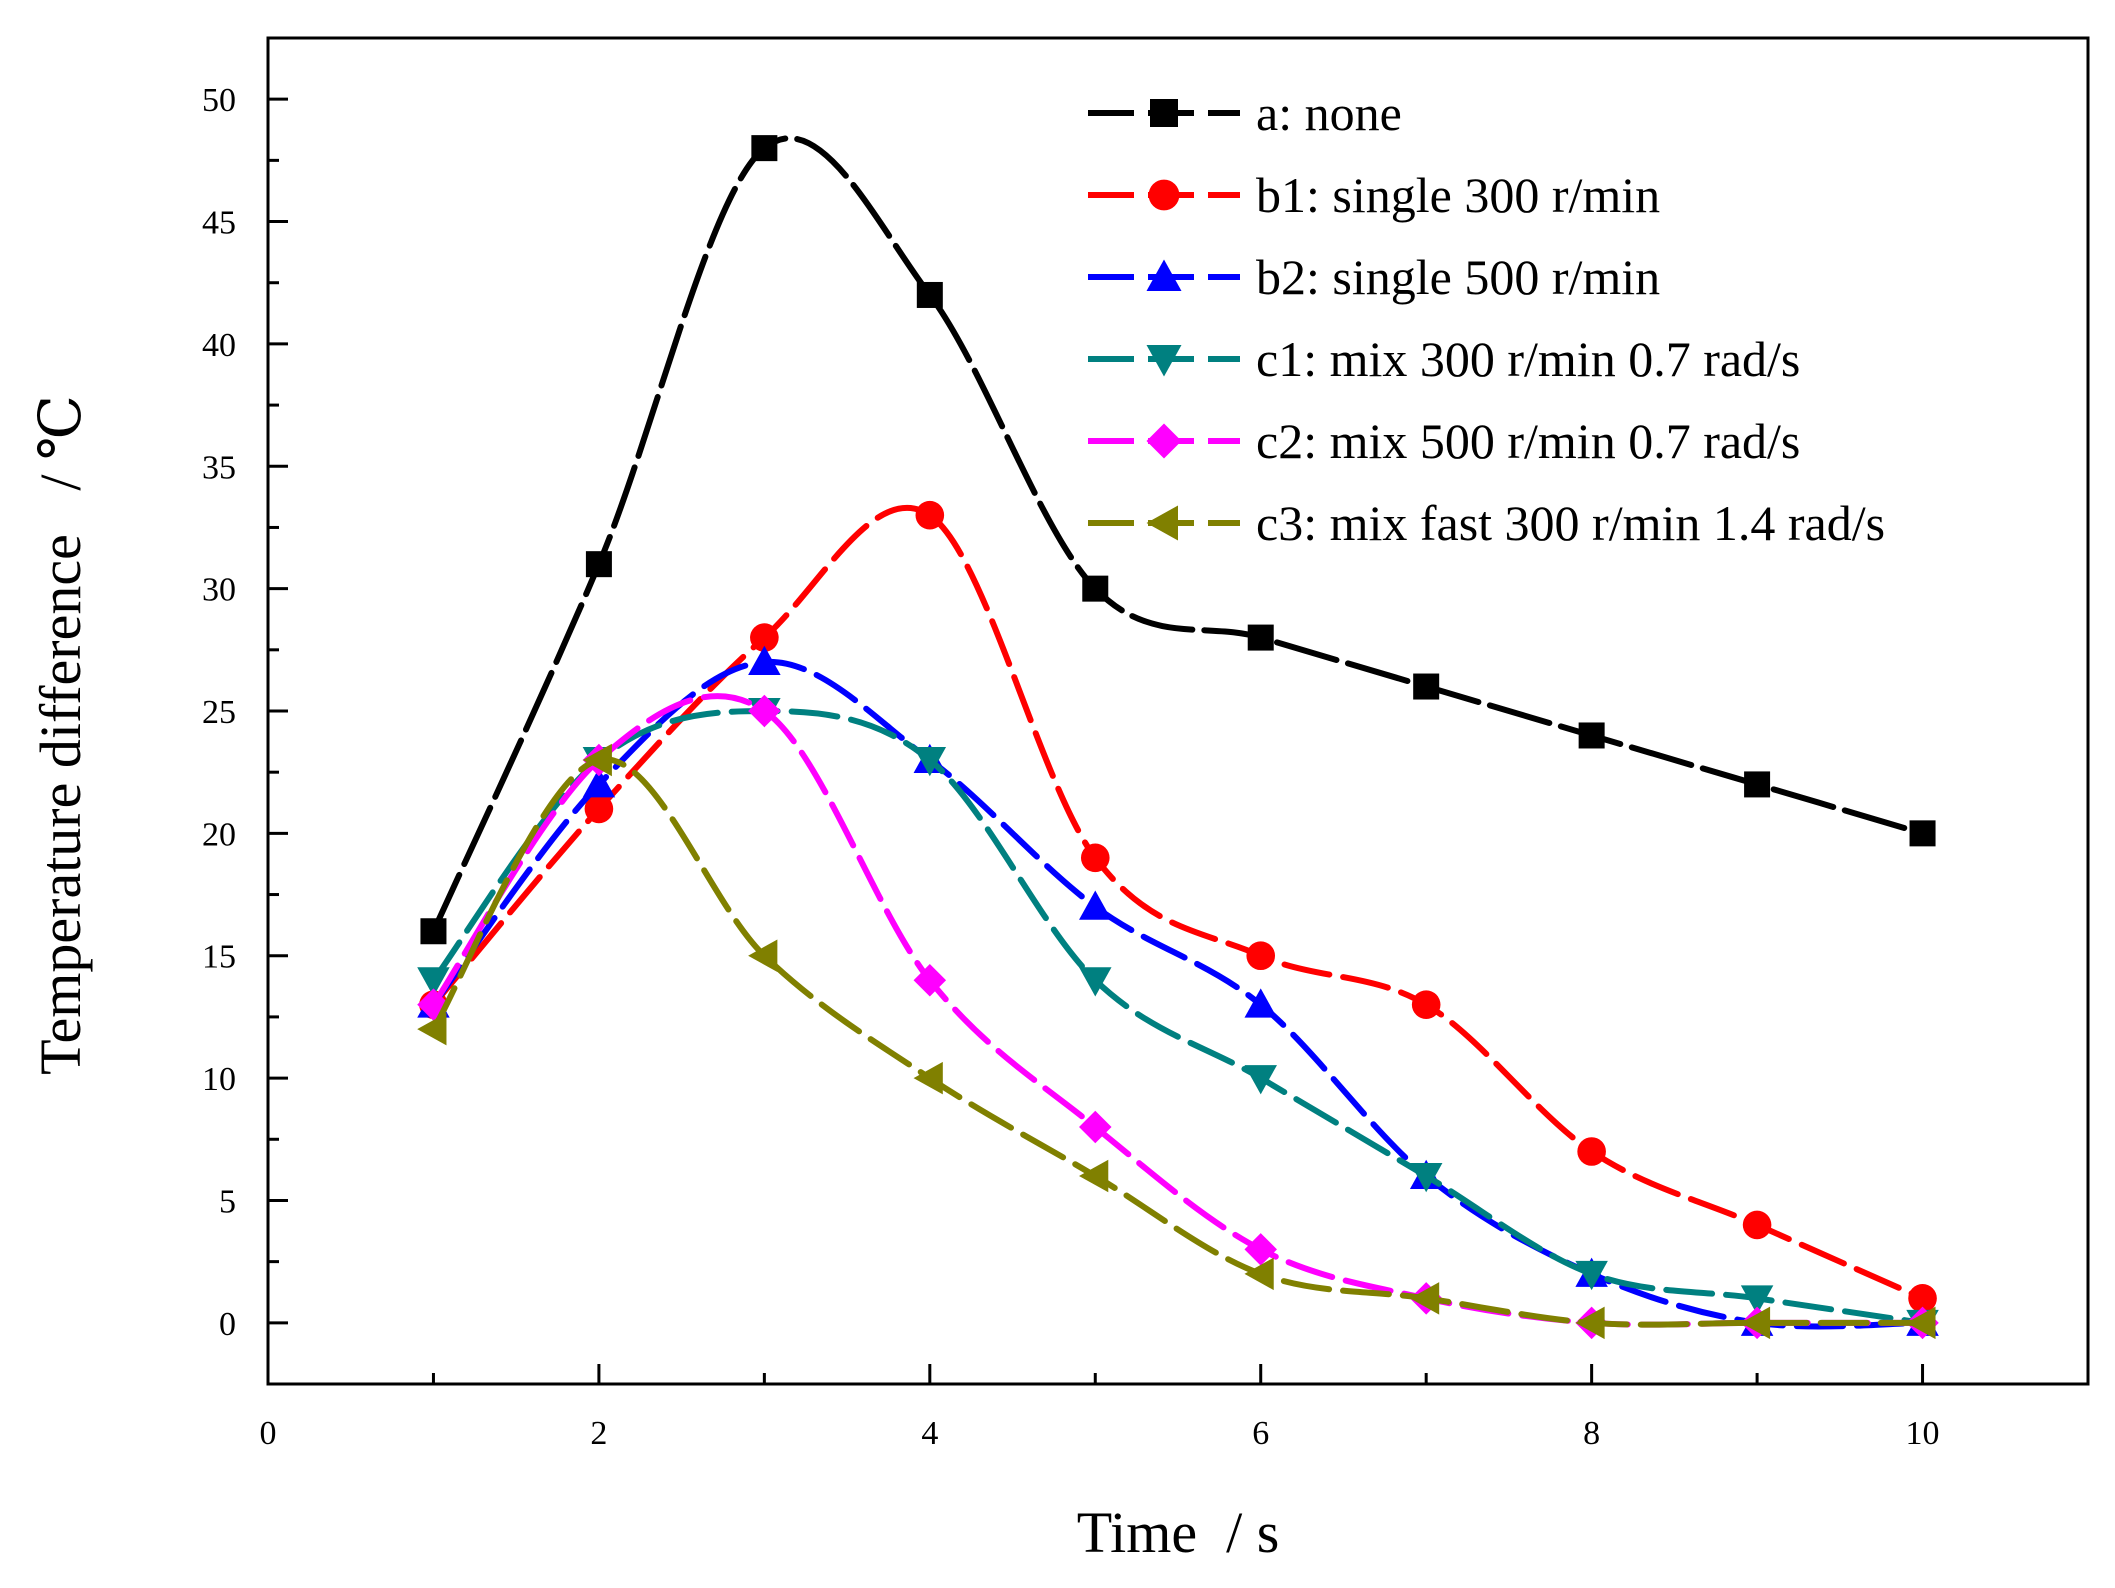  I want to click on y-tick-label-15: 15, so click(219, 957).